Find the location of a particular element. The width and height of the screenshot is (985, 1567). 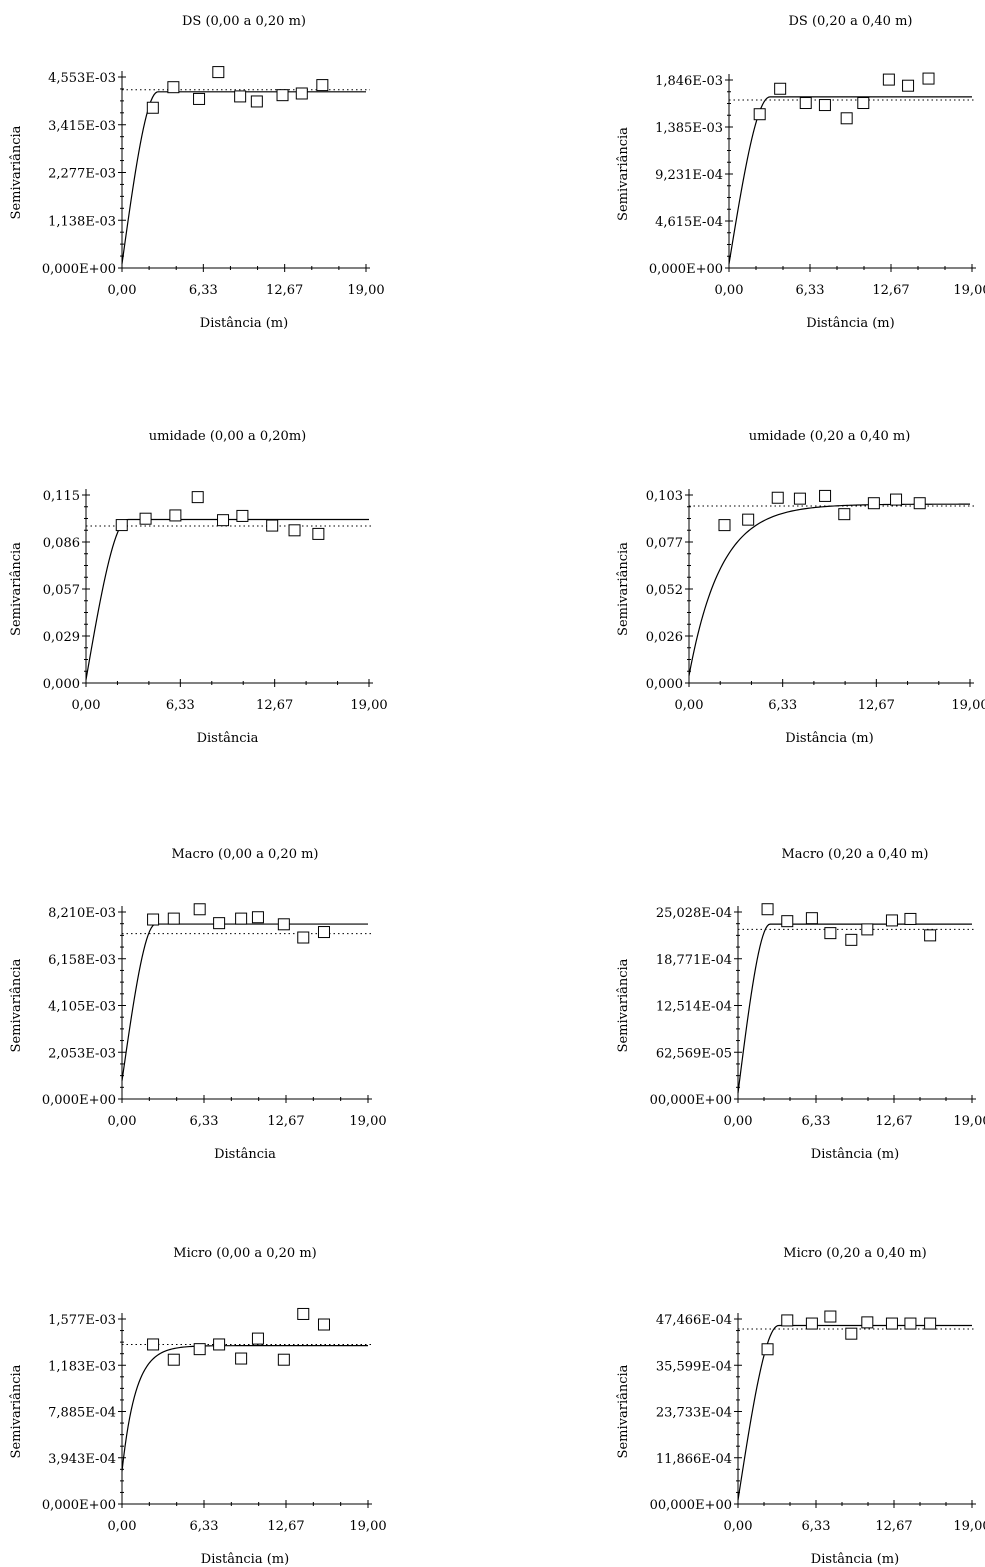

y-tick-label: 0,026 is located at coordinates (664, 637).